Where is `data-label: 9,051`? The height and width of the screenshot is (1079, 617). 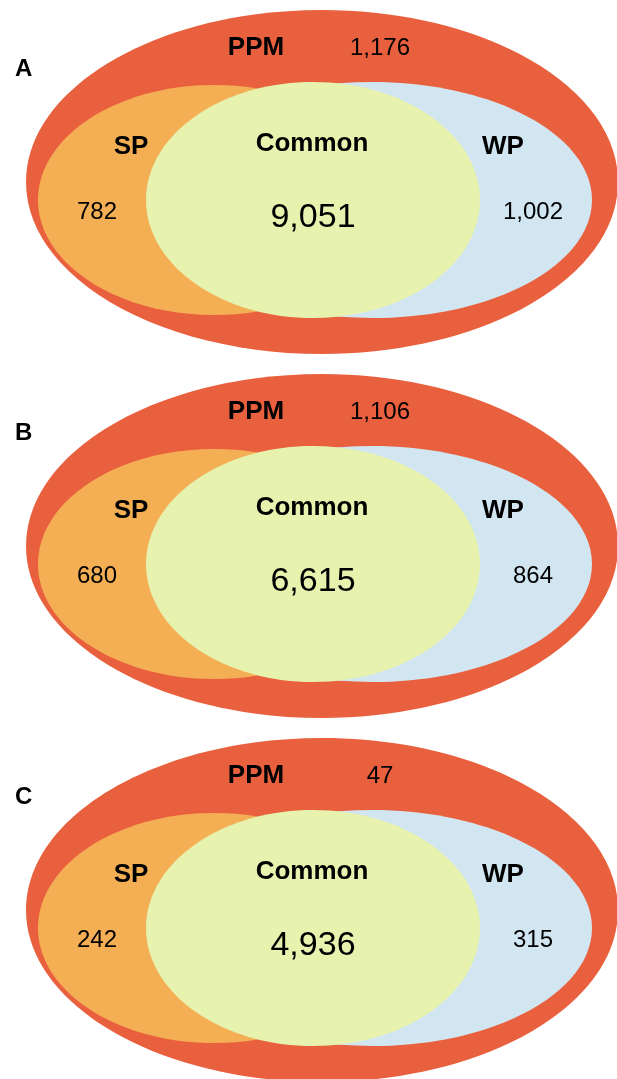 data-label: 9,051 is located at coordinates (313, 215).